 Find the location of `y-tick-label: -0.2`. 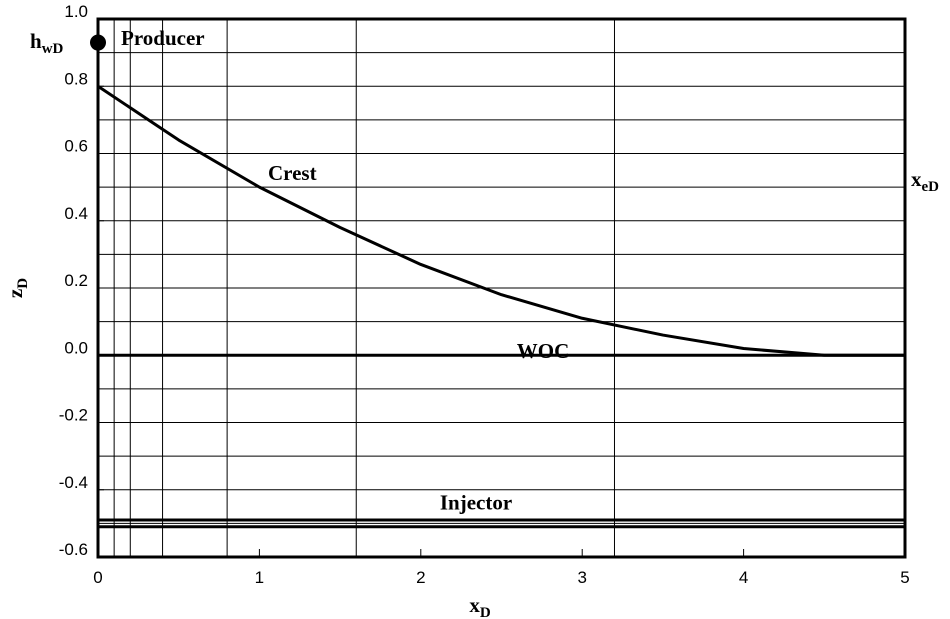

y-tick-label: -0.2 is located at coordinates (73, 415).